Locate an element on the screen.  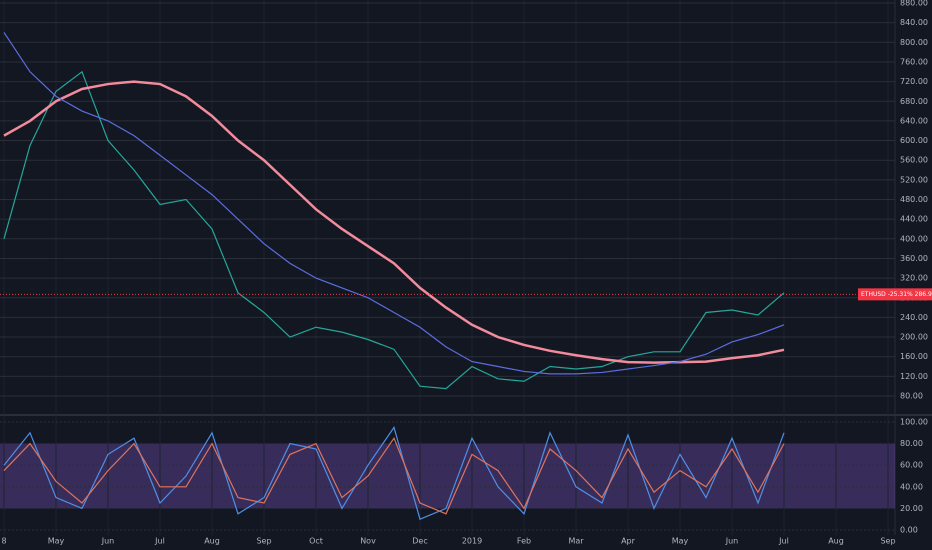
y-tick-label: 880.00 is located at coordinates (914, 4).